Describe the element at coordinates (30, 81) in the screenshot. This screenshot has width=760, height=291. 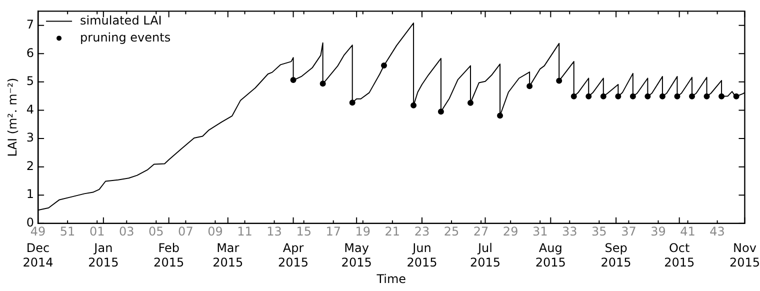
I see `y-tick-label: 5` at that location.